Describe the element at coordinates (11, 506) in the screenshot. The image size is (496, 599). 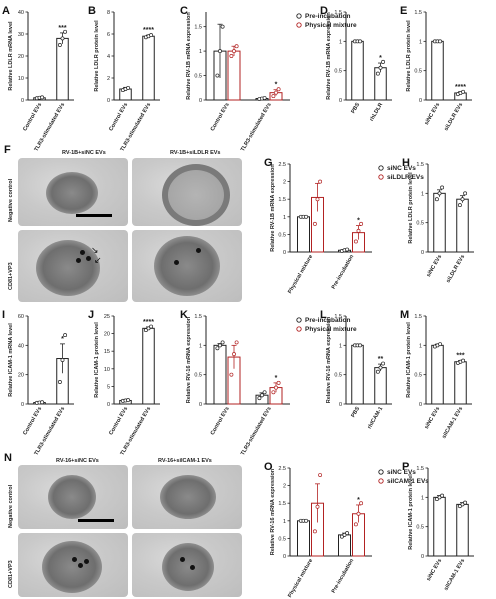
I see `em-N-row-label-1: Negative control` at that location.